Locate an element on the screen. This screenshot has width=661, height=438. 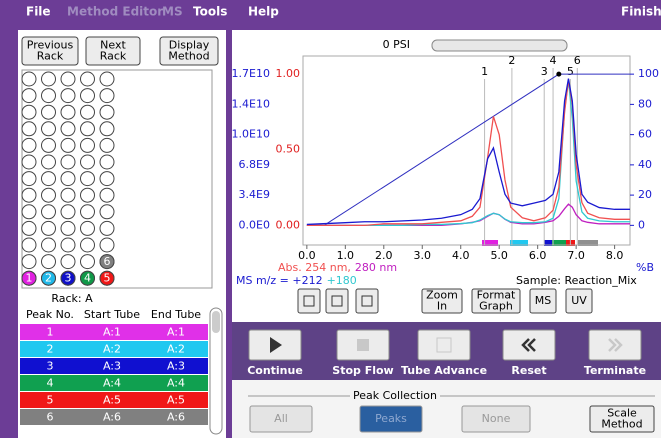
tube-label: 5 is located at coordinates (107, 278).